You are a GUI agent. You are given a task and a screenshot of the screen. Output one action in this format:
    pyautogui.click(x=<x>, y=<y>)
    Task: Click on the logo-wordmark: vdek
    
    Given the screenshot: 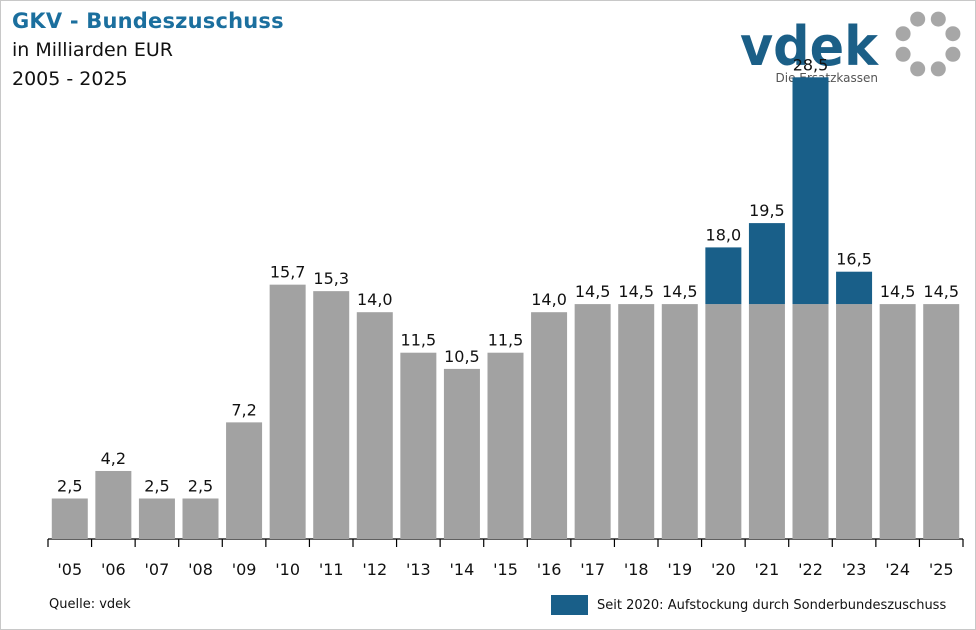 What is the action you would take?
    pyautogui.click(x=809, y=46)
    